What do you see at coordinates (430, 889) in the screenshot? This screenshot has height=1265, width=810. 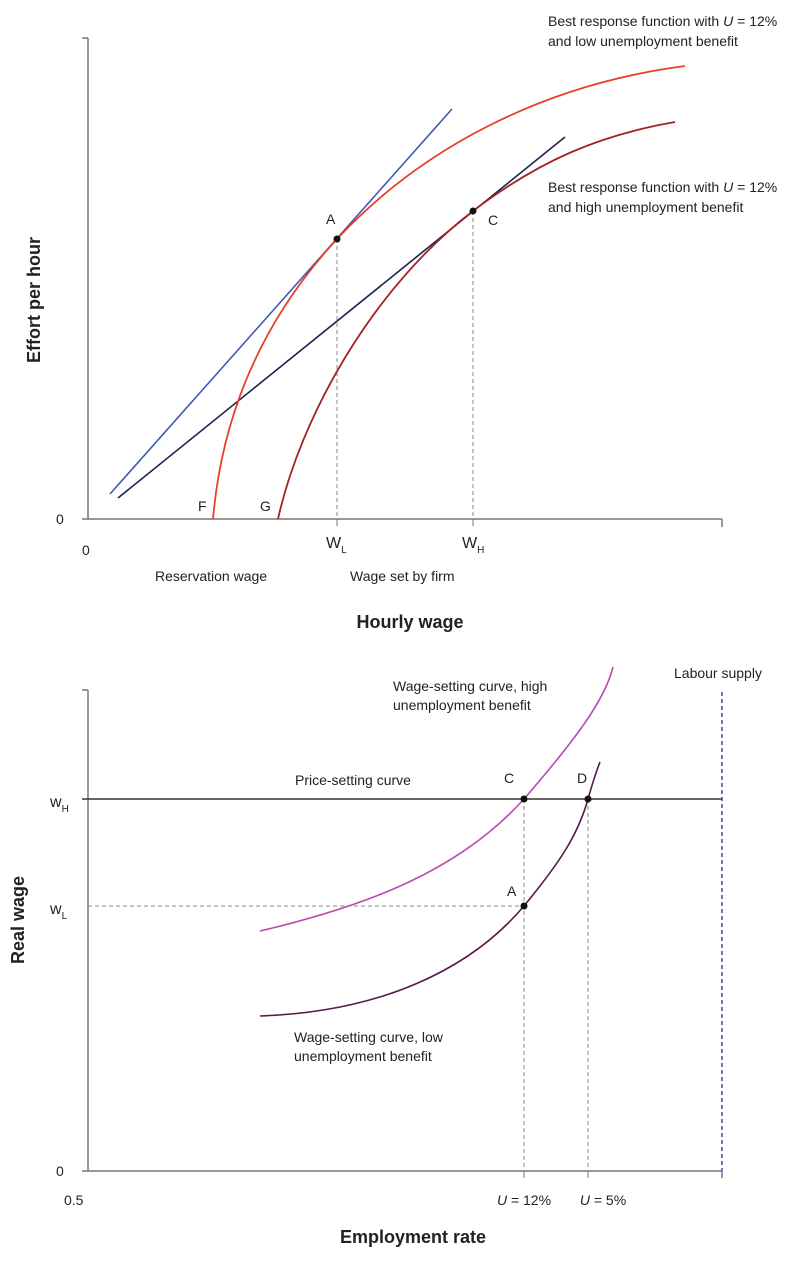 I see `wage-setting-low-benefit` at bounding box center [430, 889].